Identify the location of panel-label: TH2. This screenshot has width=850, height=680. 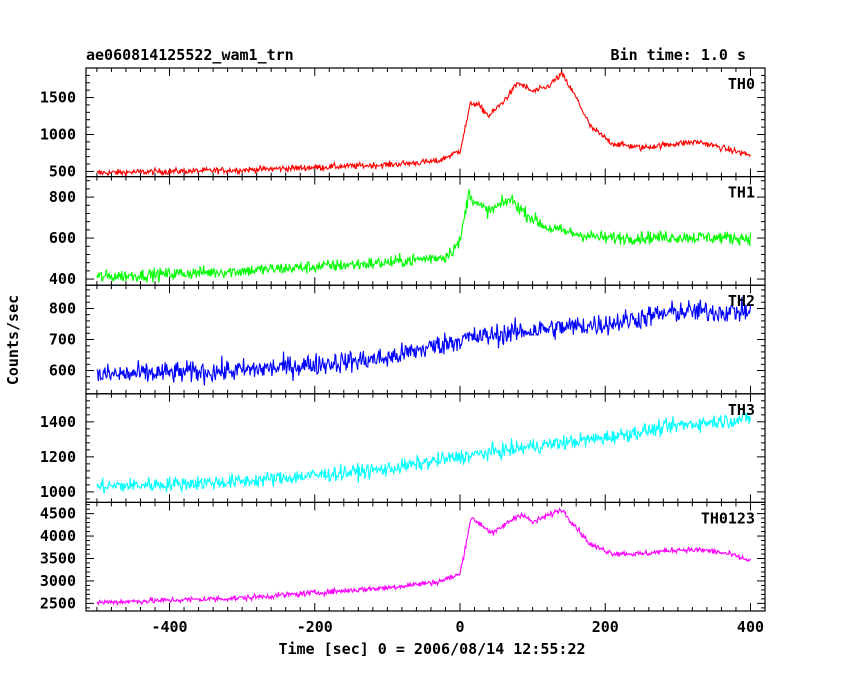
(741, 301).